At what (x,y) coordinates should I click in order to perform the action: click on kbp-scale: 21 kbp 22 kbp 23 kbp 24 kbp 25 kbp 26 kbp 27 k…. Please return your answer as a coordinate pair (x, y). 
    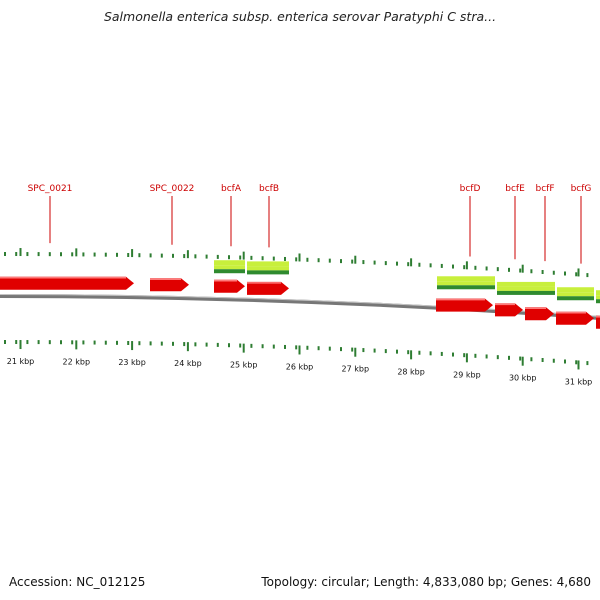
    Looking at the image, I should click on (300, 371).